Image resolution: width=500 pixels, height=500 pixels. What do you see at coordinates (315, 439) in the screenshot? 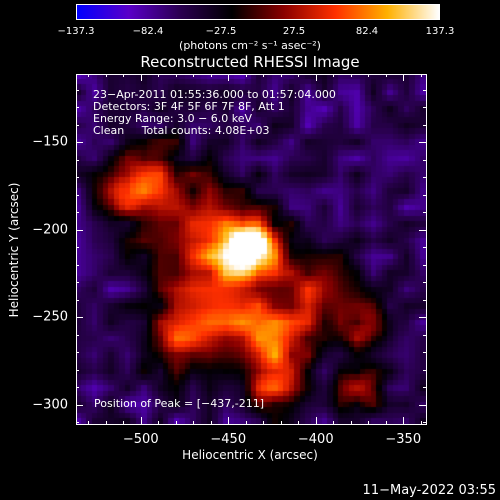
I see `x-tick-label: −400` at bounding box center [315, 439].